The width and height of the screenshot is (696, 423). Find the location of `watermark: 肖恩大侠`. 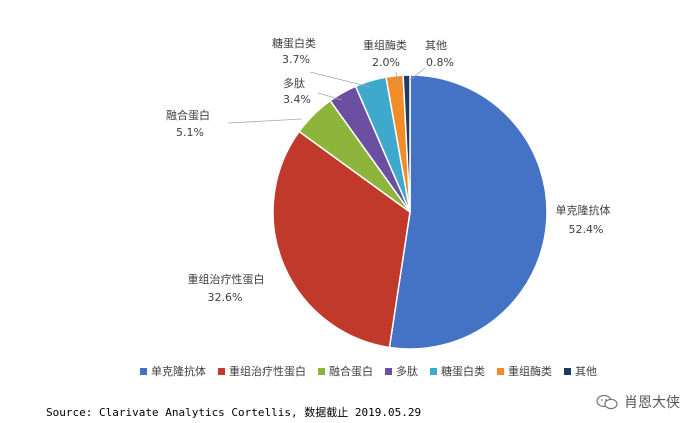

watermark: 肖恩大侠 is located at coordinates (638, 402).